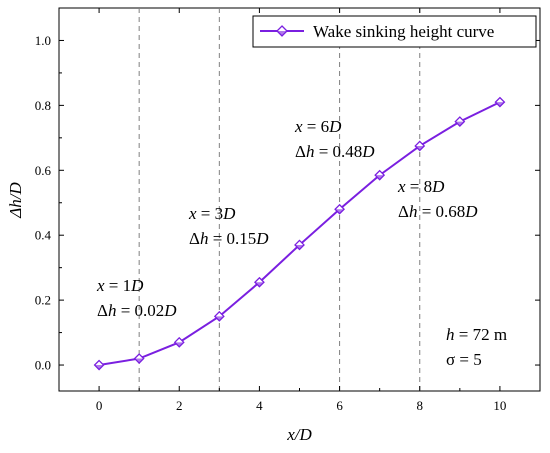 The width and height of the screenshot is (550, 453). What do you see at coordinates (15, 200) in the screenshot?
I see `y-axis-label: Δh/D` at bounding box center [15, 200].